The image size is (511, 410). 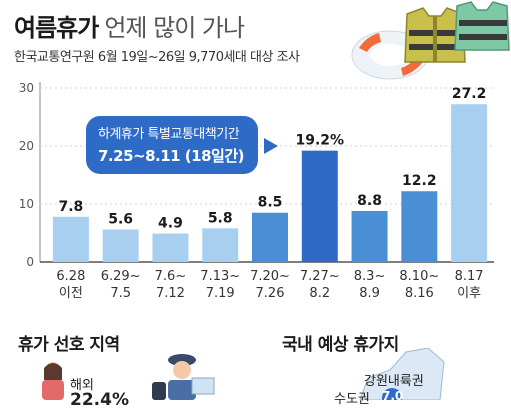 What do you see at coordinates (26, 204) in the screenshot?
I see `y-tick-label-1: 10` at bounding box center [26, 204].